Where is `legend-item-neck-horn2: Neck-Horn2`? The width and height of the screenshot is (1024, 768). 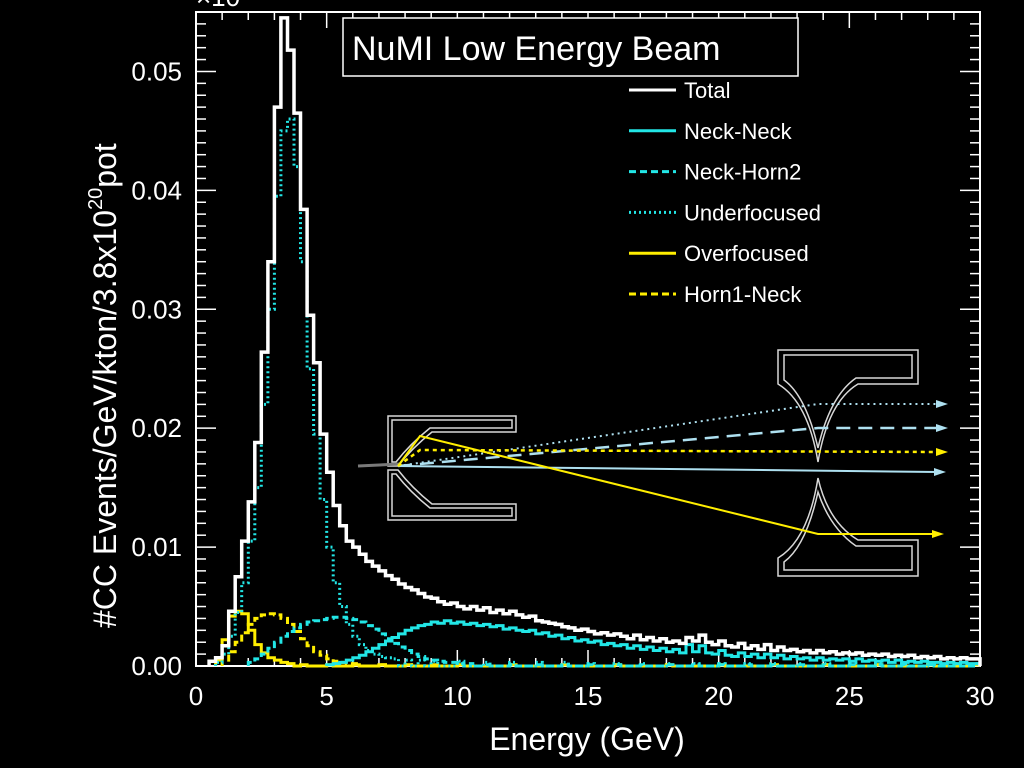
legend-item-neck-horn2: Neck-Horn2 is located at coordinates (715, 172).